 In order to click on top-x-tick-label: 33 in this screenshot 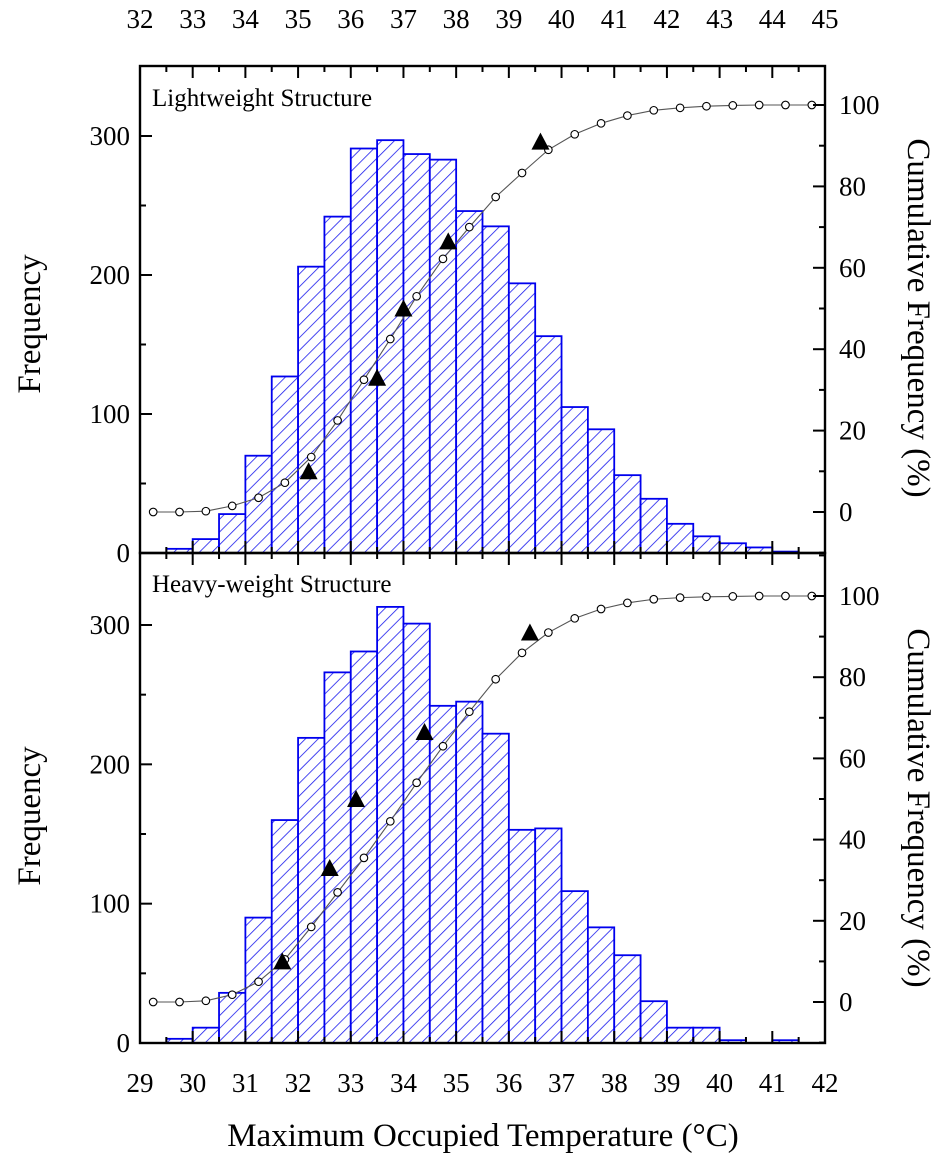, I will do `click(192, 19)`.